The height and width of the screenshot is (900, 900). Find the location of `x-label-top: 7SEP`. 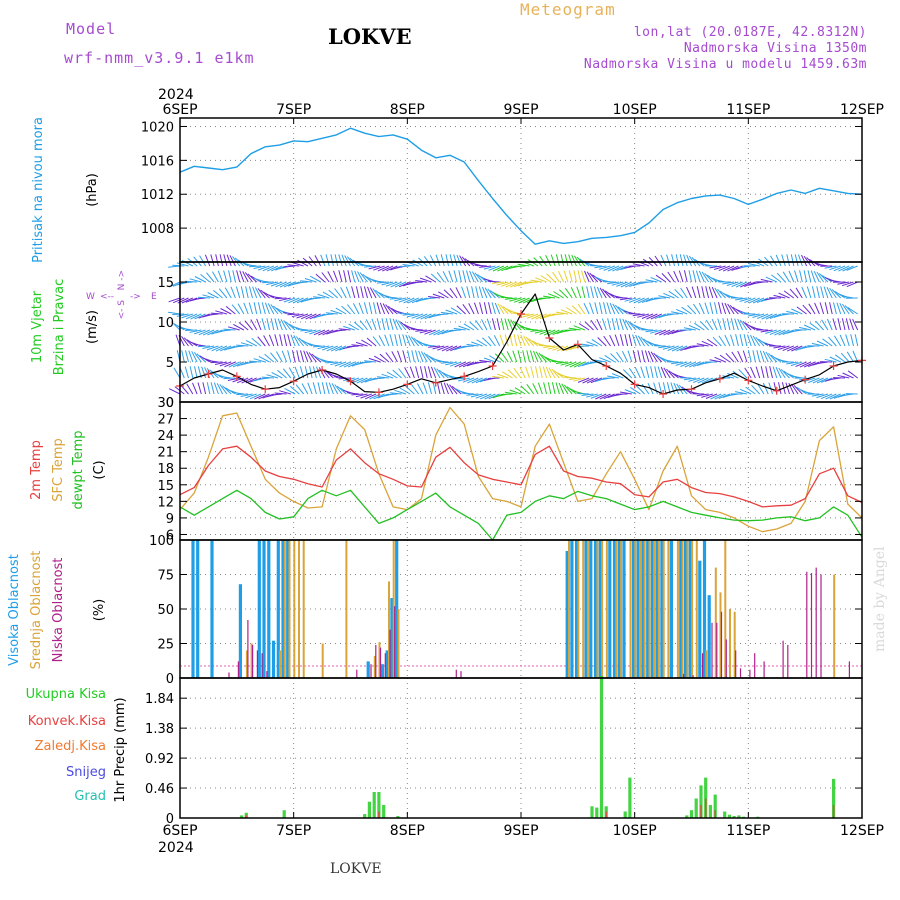

x-label-top: 7SEP is located at coordinates (293, 110).